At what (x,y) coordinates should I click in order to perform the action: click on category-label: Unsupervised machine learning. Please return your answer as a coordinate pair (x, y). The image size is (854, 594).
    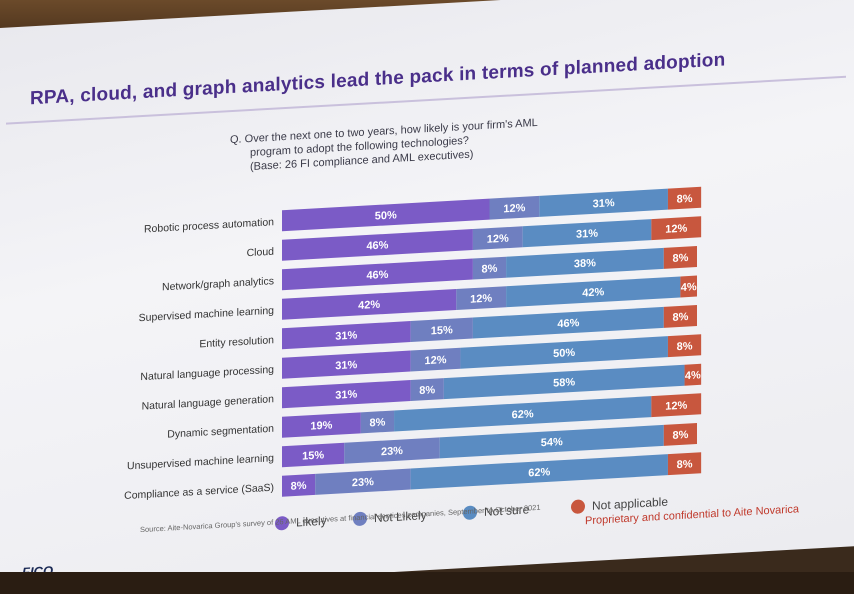
    Looking at the image, I should click on (200, 462).